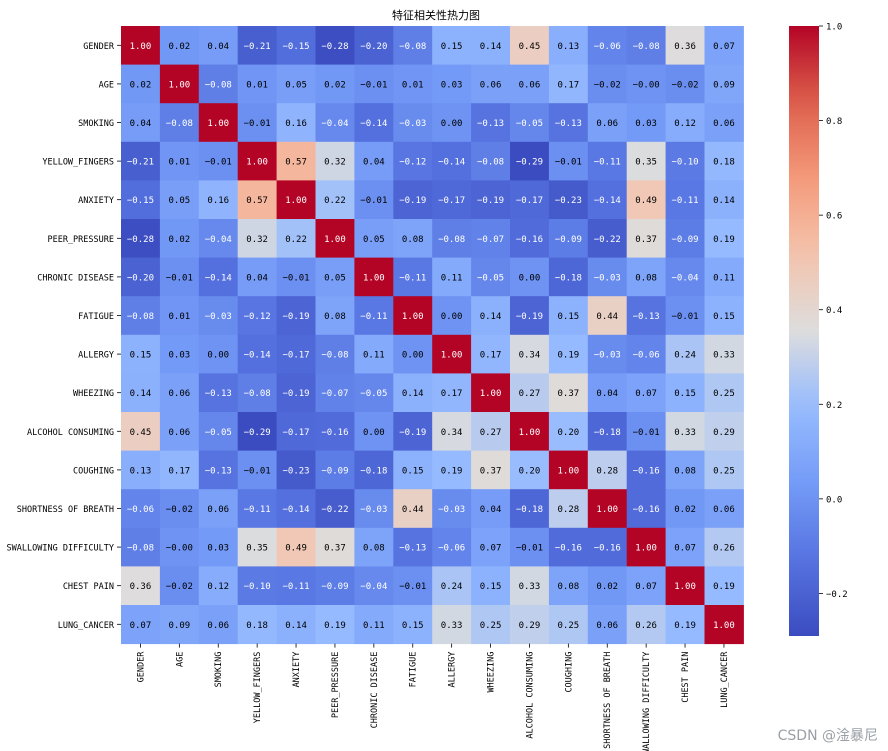 This screenshot has width=888, height=751. What do you see at coordinates (491, 317) in the screenshot?
I see `heatmap-cell-label: 0.14` at bounding box center [491, 317].